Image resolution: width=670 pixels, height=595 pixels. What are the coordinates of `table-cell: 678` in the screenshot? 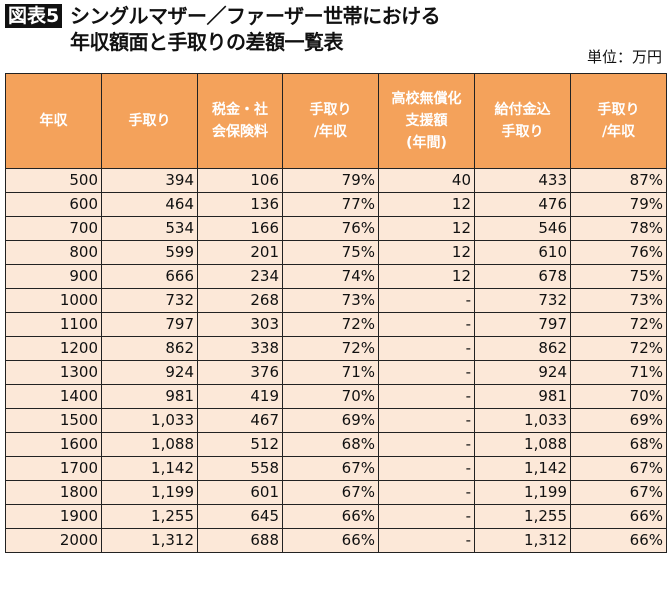 It's located at (522, 276).